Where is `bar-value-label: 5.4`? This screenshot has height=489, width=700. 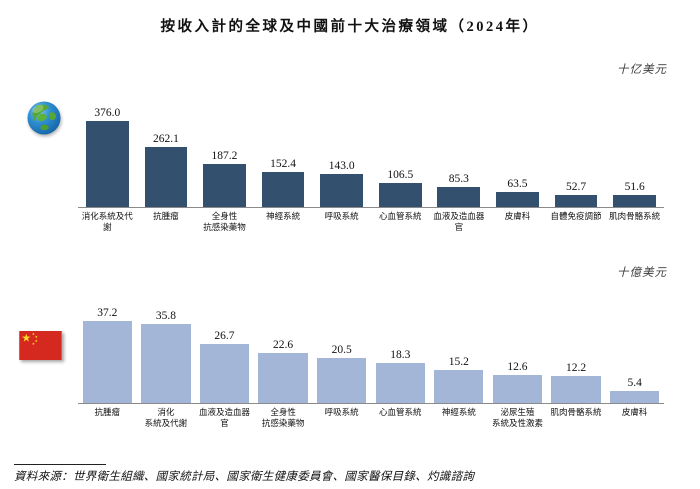
bar-value-label: 5.4 is located at coordinates (634, 383).